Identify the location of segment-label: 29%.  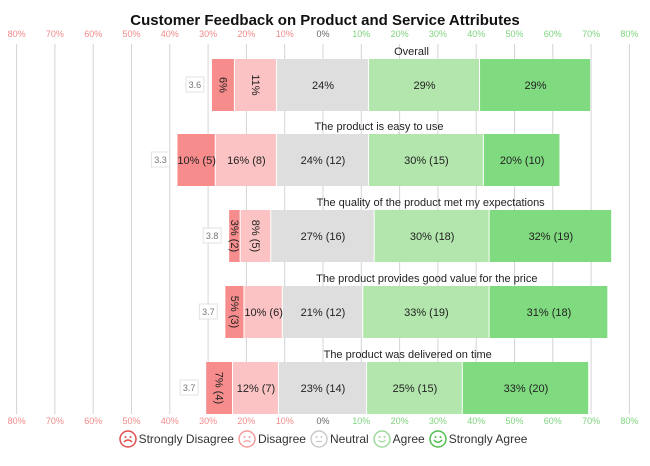
(424, 86).